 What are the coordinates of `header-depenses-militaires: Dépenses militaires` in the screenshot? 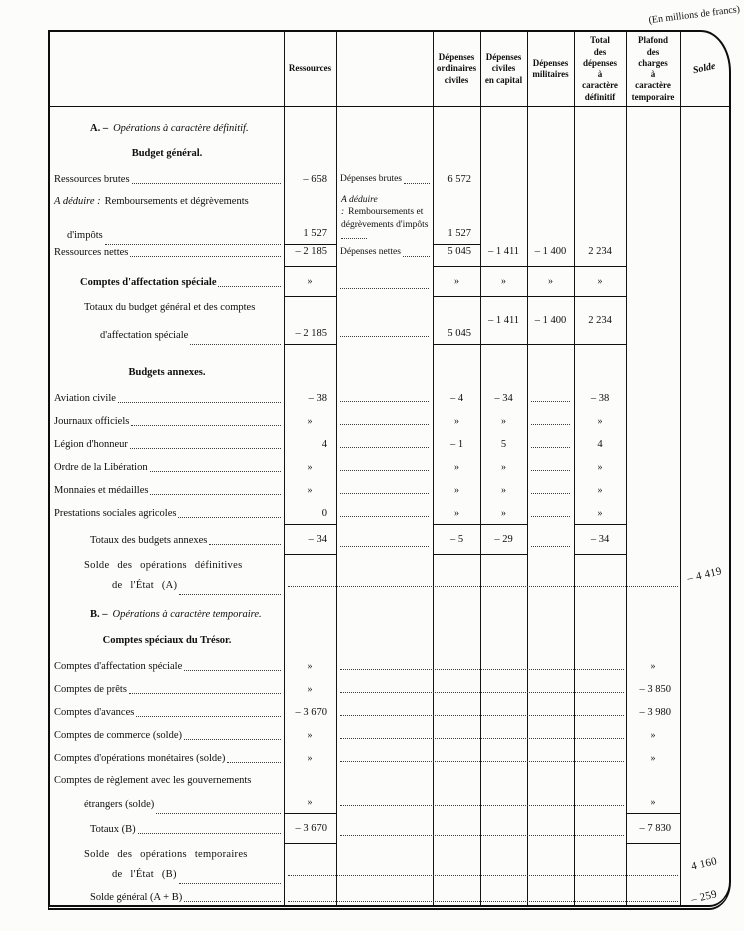 It's located at (550, 68).